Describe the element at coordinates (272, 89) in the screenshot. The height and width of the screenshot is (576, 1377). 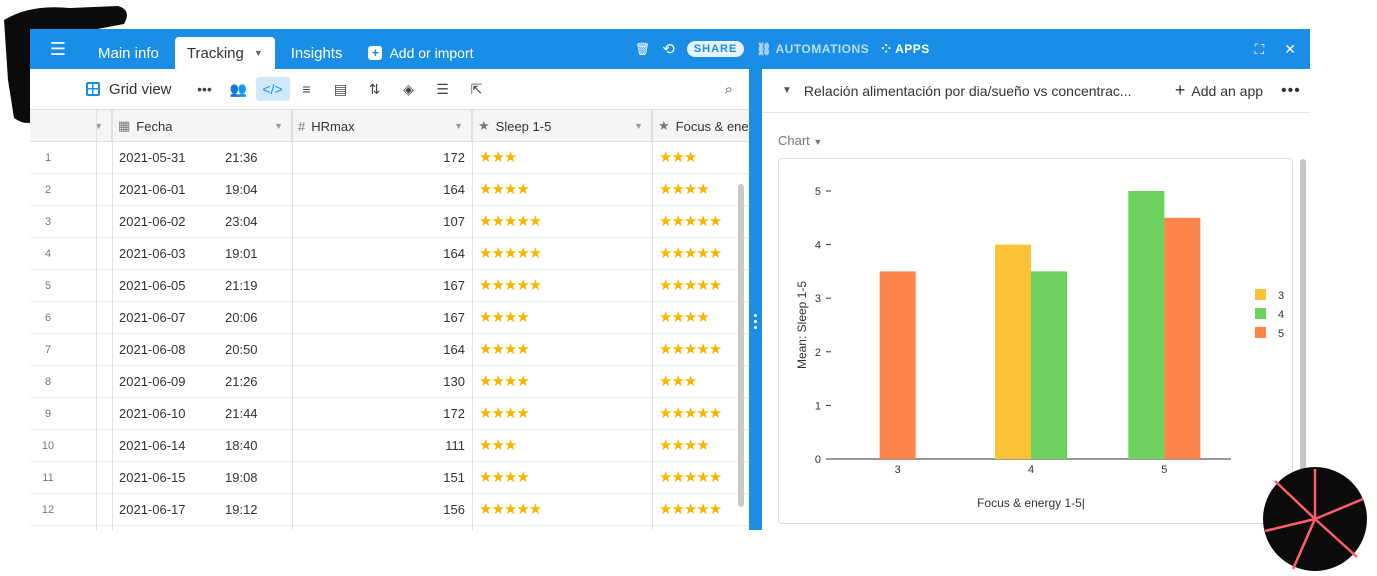
I see `code-icon: </>` at that location.